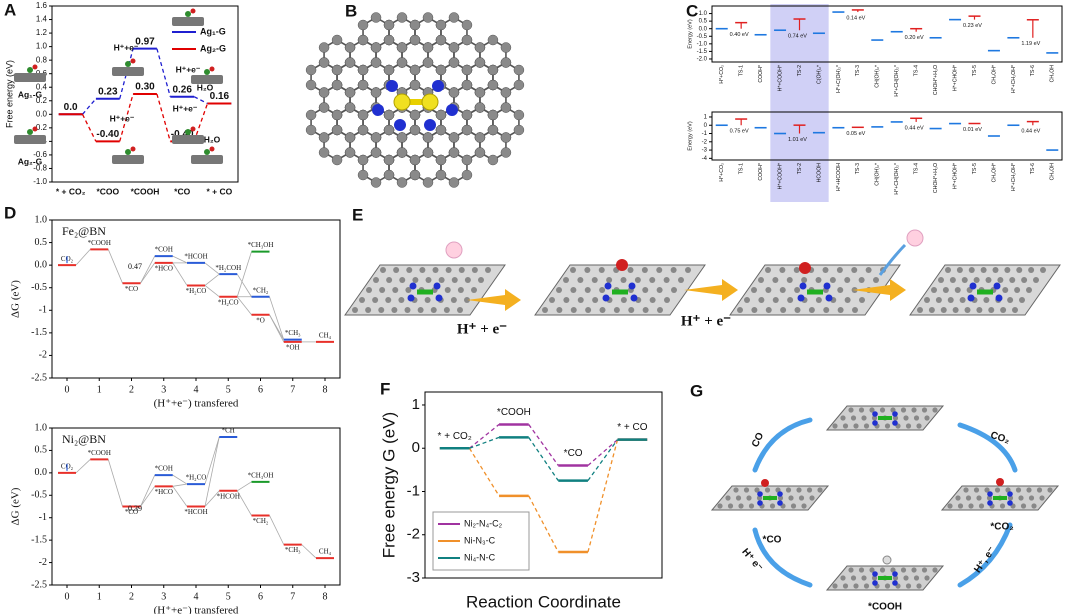 This screenshot has width=1065, height=614. I want to click on x-tick-label: H*+CO₂, so click(722, 172).